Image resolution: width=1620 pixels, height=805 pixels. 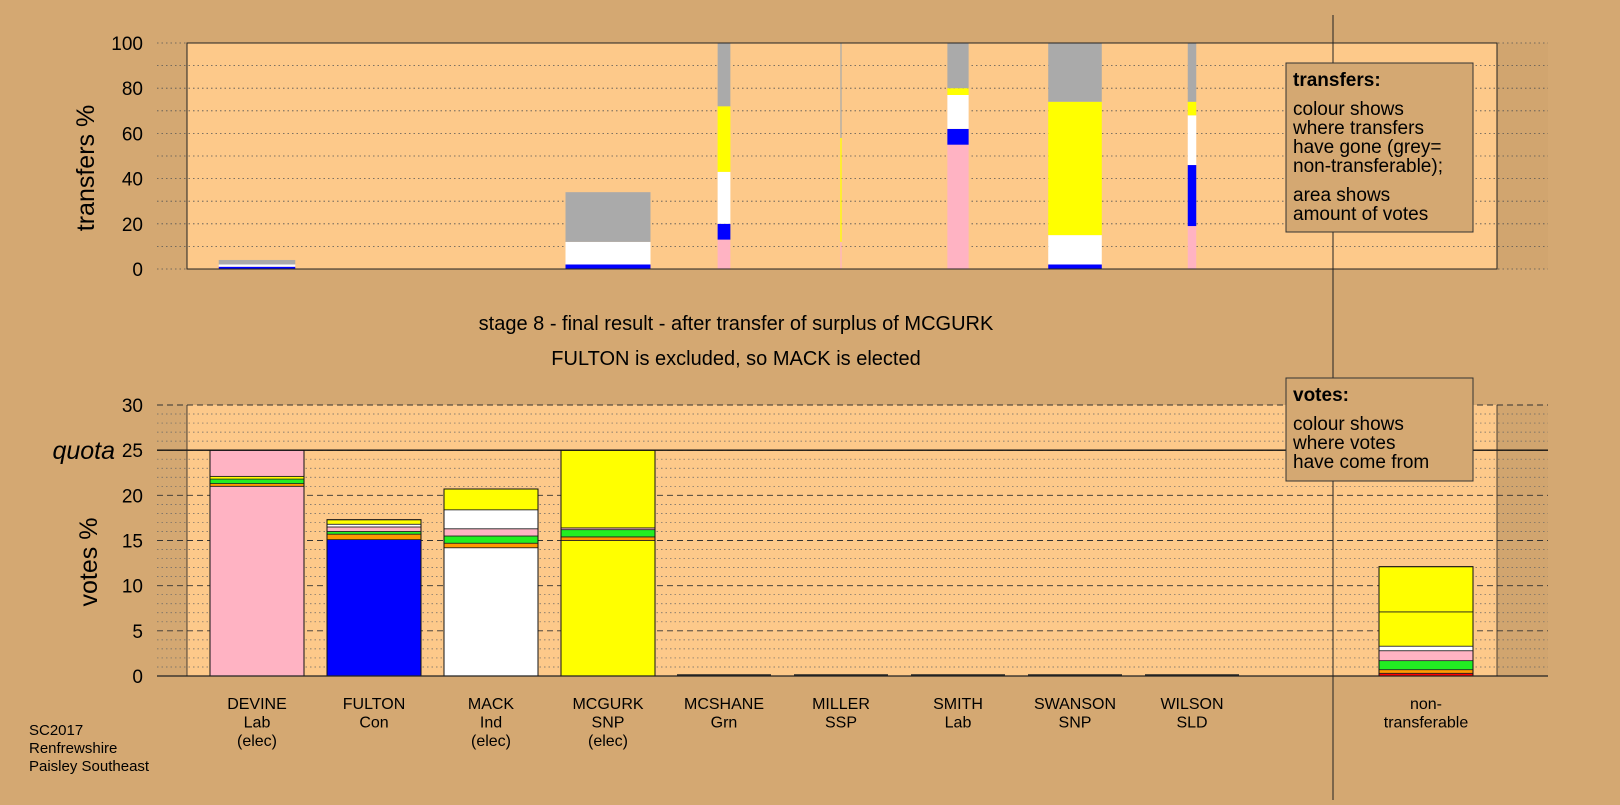 I want to click on transfers-tick-label: 100, so click(x=127, y=44).